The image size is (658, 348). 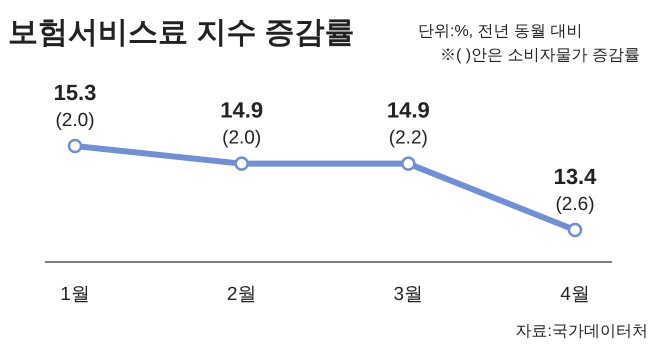 I want to click on x-tick-label: 4월, so click(x=575, y=294).